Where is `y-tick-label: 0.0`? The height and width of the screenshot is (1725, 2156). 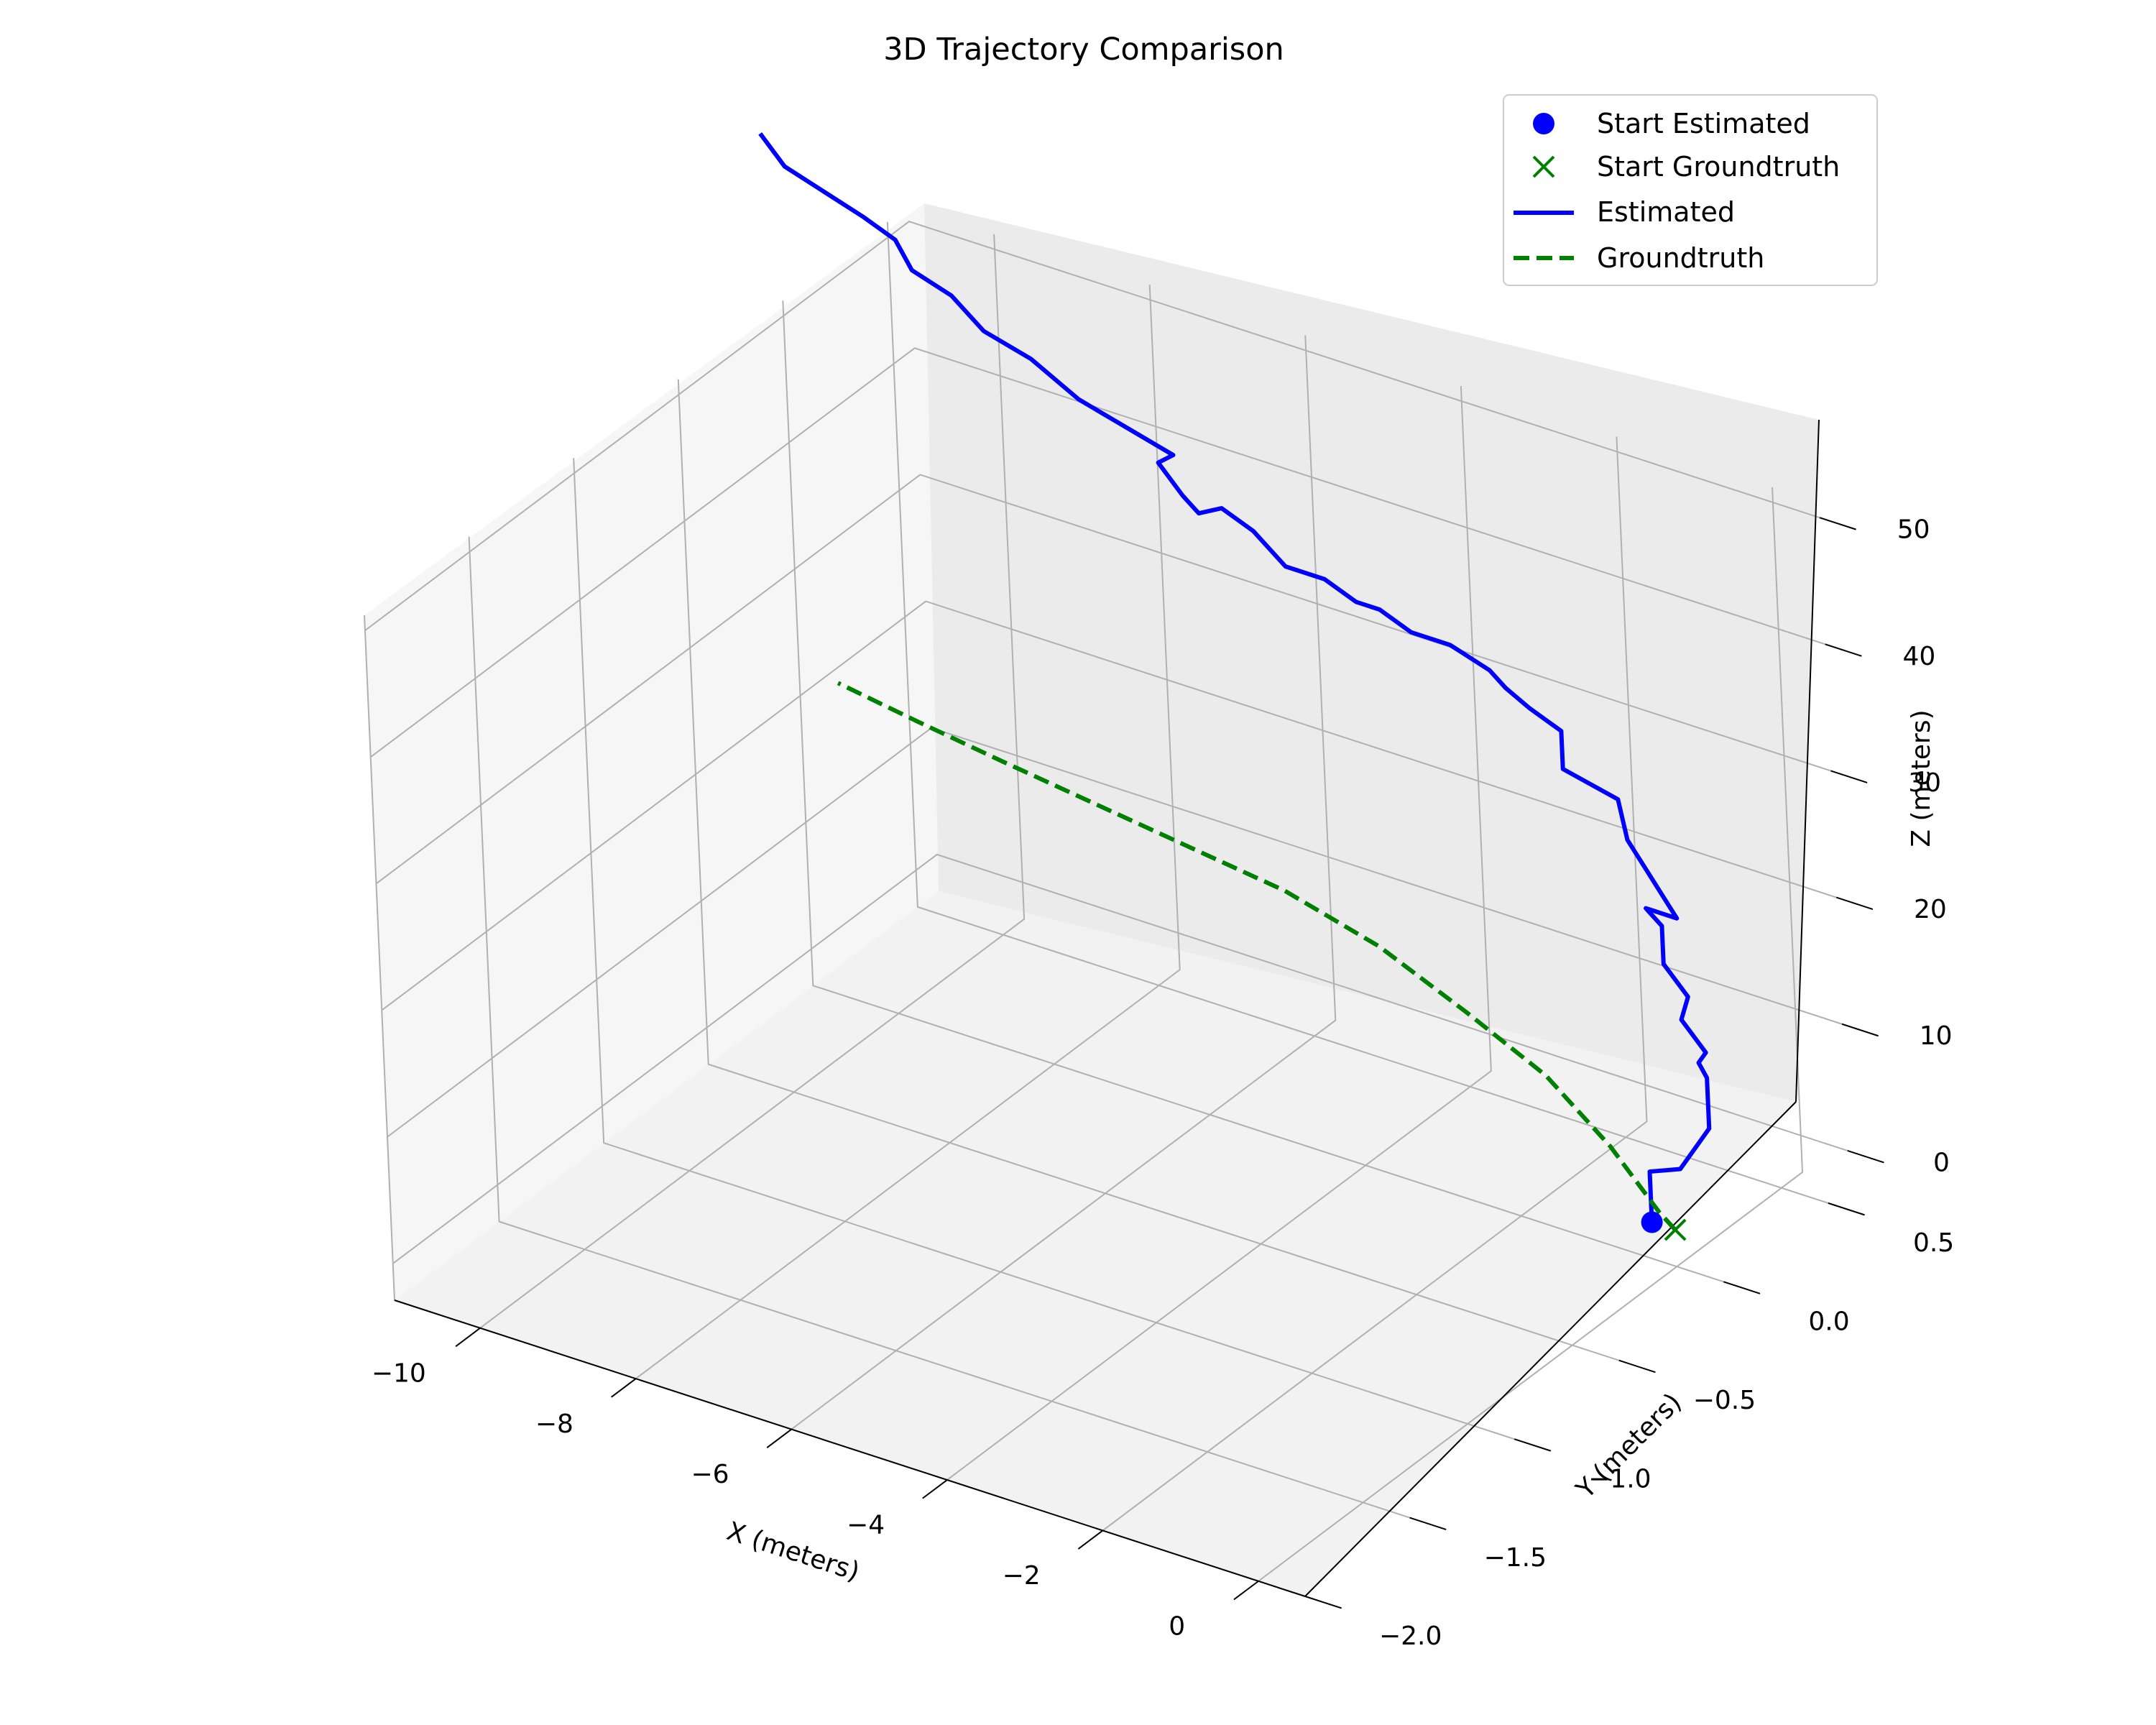 y-tick-label: 0.0 is located at coordinates (1828, 1322).